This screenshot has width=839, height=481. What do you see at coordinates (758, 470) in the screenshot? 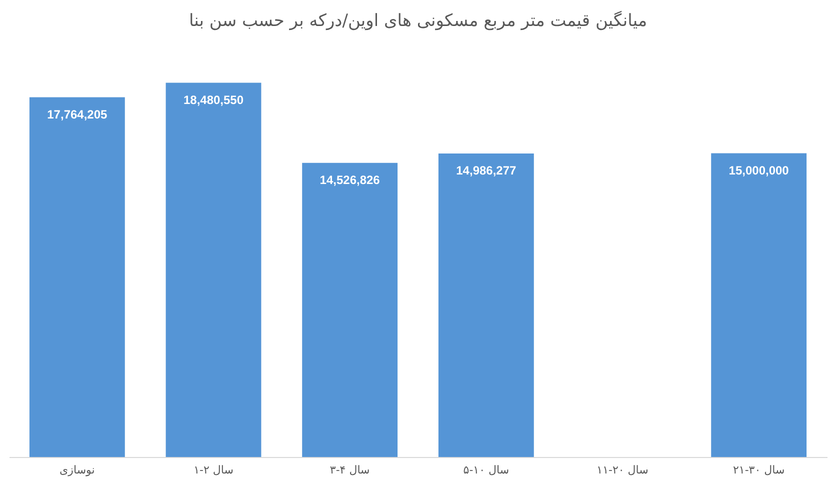
I see `x-tick-label: ۲۱-۳۰ سال` at bounding box center [758, 470].